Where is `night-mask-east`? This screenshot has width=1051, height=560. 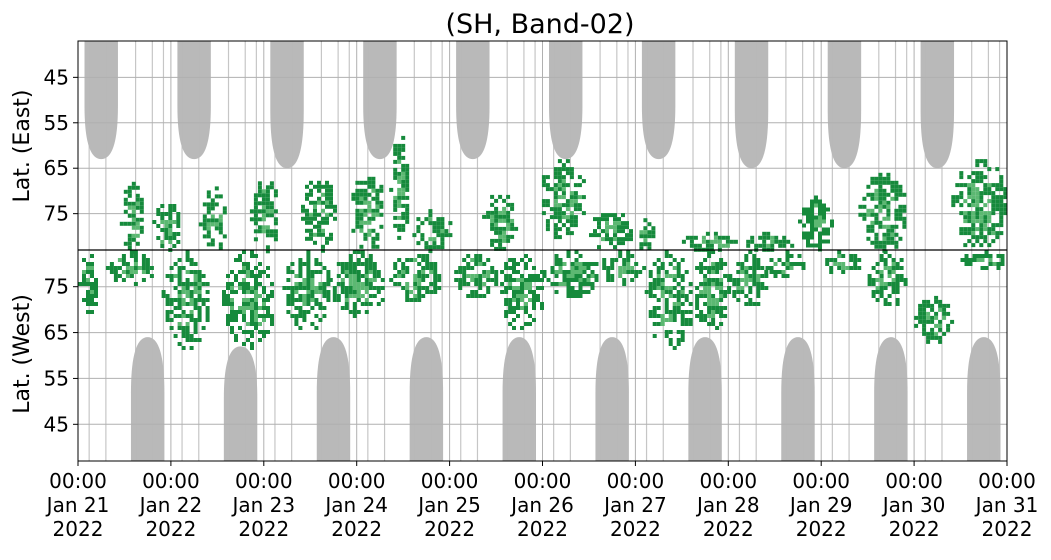
night-mask-east is located at coordinates (473, 100).